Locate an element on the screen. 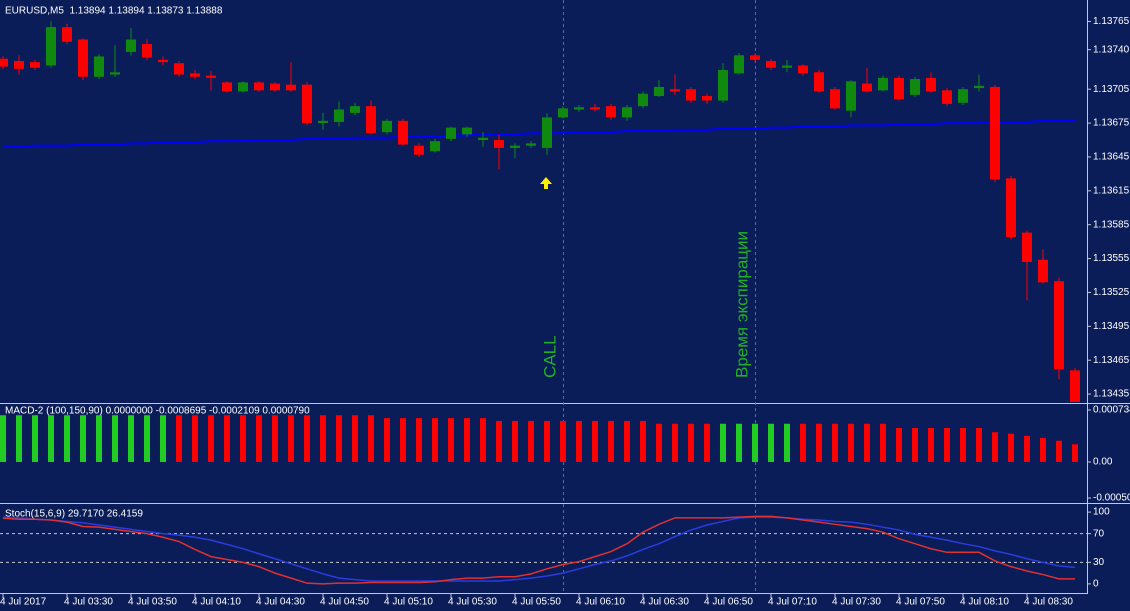  x-tick-label: 4 Jul 08:10 is located at coordinates (984, 602).